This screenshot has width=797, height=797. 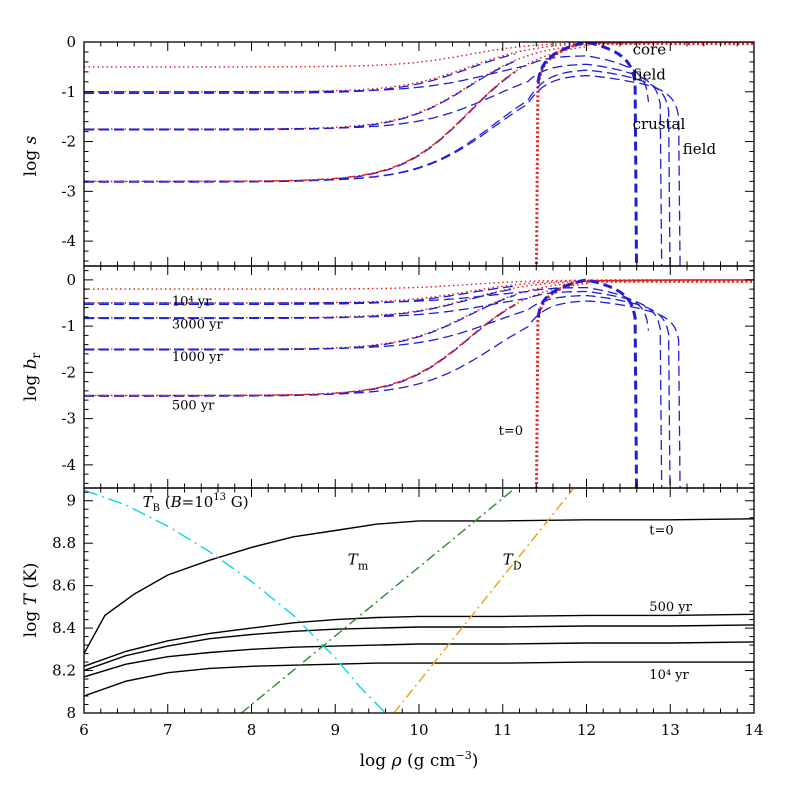 I want to click on annotation-T-1e4yr: 10⁴ yr, so click(x=669, y=675).